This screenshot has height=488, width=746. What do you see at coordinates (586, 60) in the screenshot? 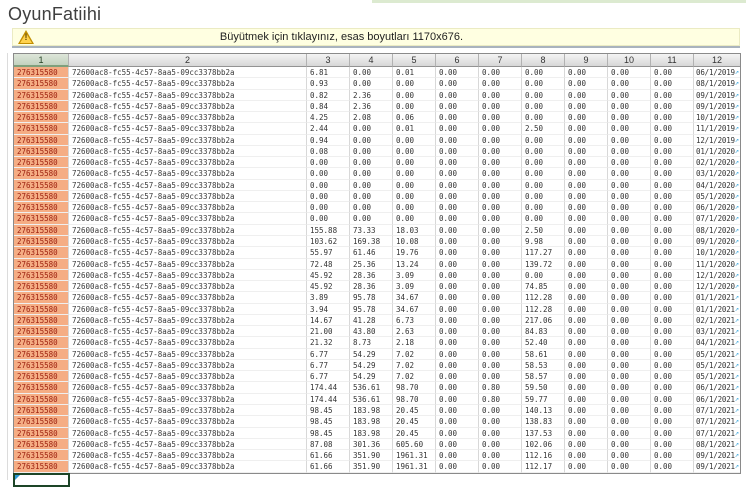
I see `column-header-9: 9` at bounding box center [586, 60].